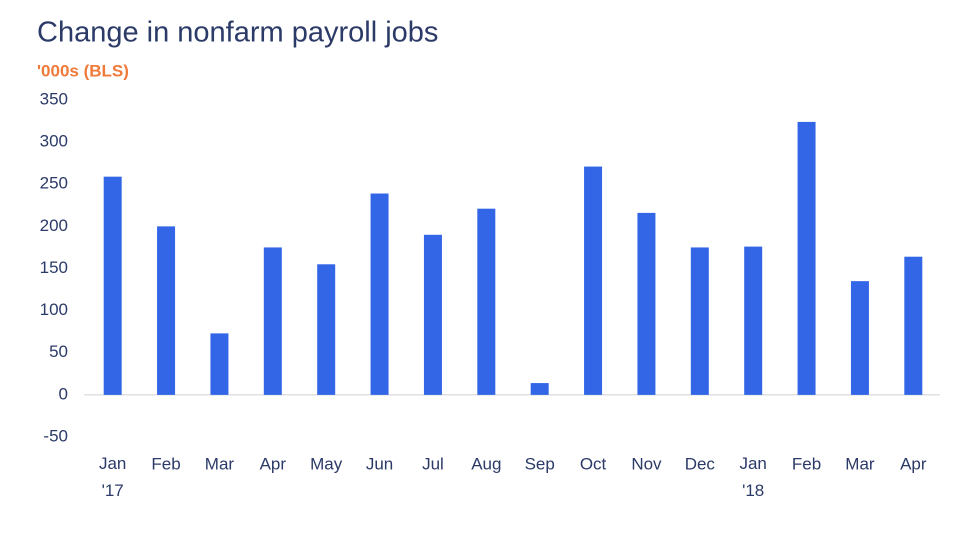 Image resolution: width=975 pixels, height=558 pixels. Describe the element at coordinates (700, 463) in the screenshot. I see `x-tick-label: Dec` at that location.